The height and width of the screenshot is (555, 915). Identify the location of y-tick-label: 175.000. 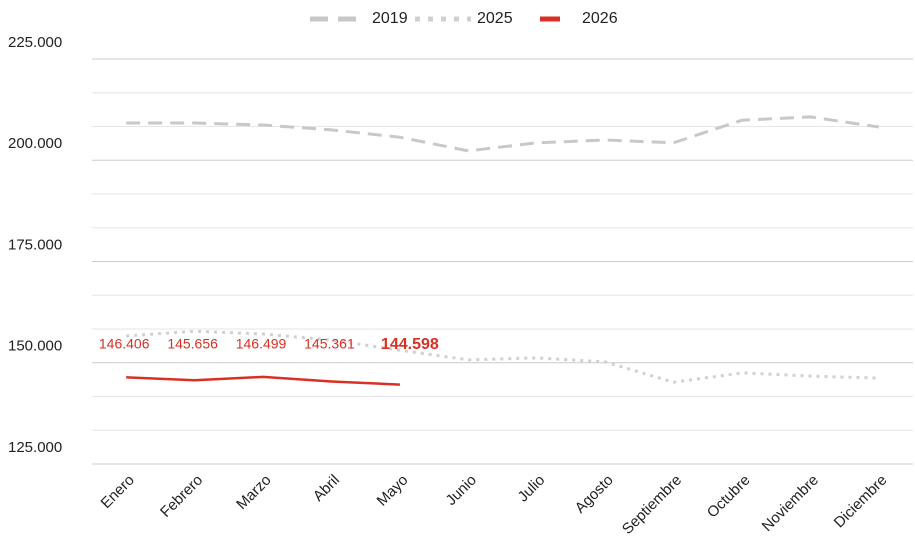
(35, 244).